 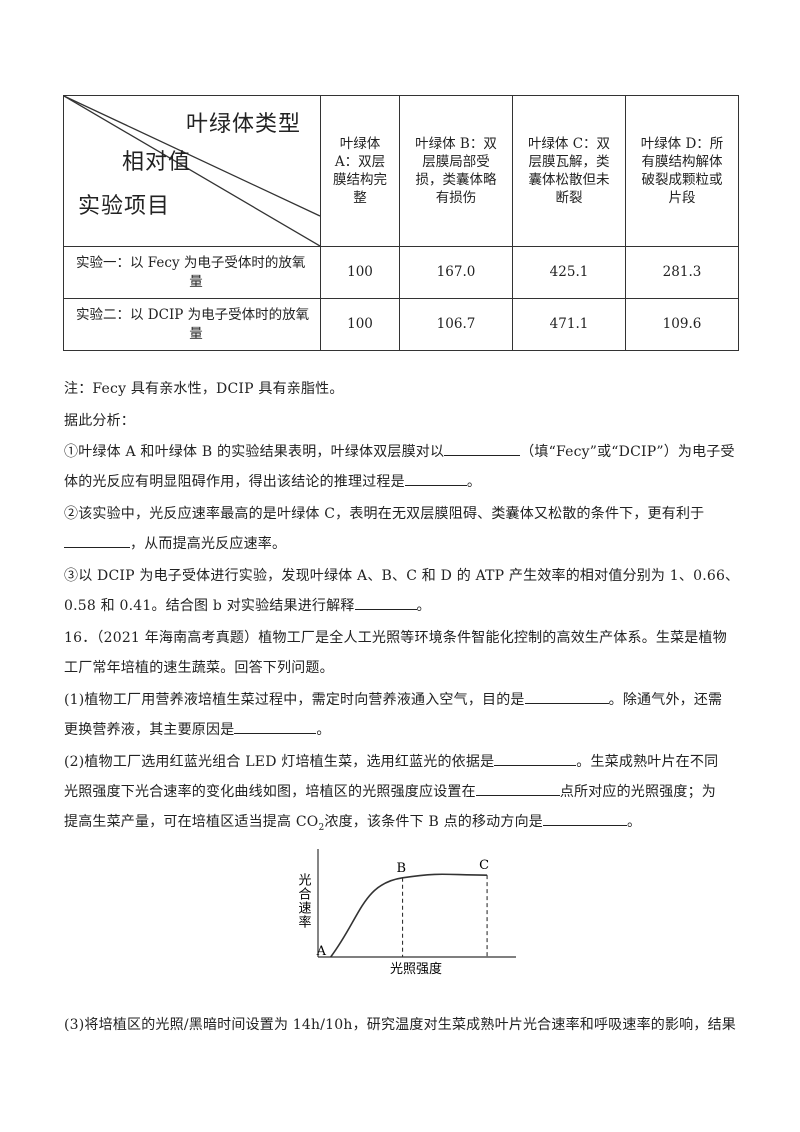 What do you see at coordinates (569, 161) in the screenshot?
I see `header-line: 层膜瓦解，类` at bounding box center [569, 161].